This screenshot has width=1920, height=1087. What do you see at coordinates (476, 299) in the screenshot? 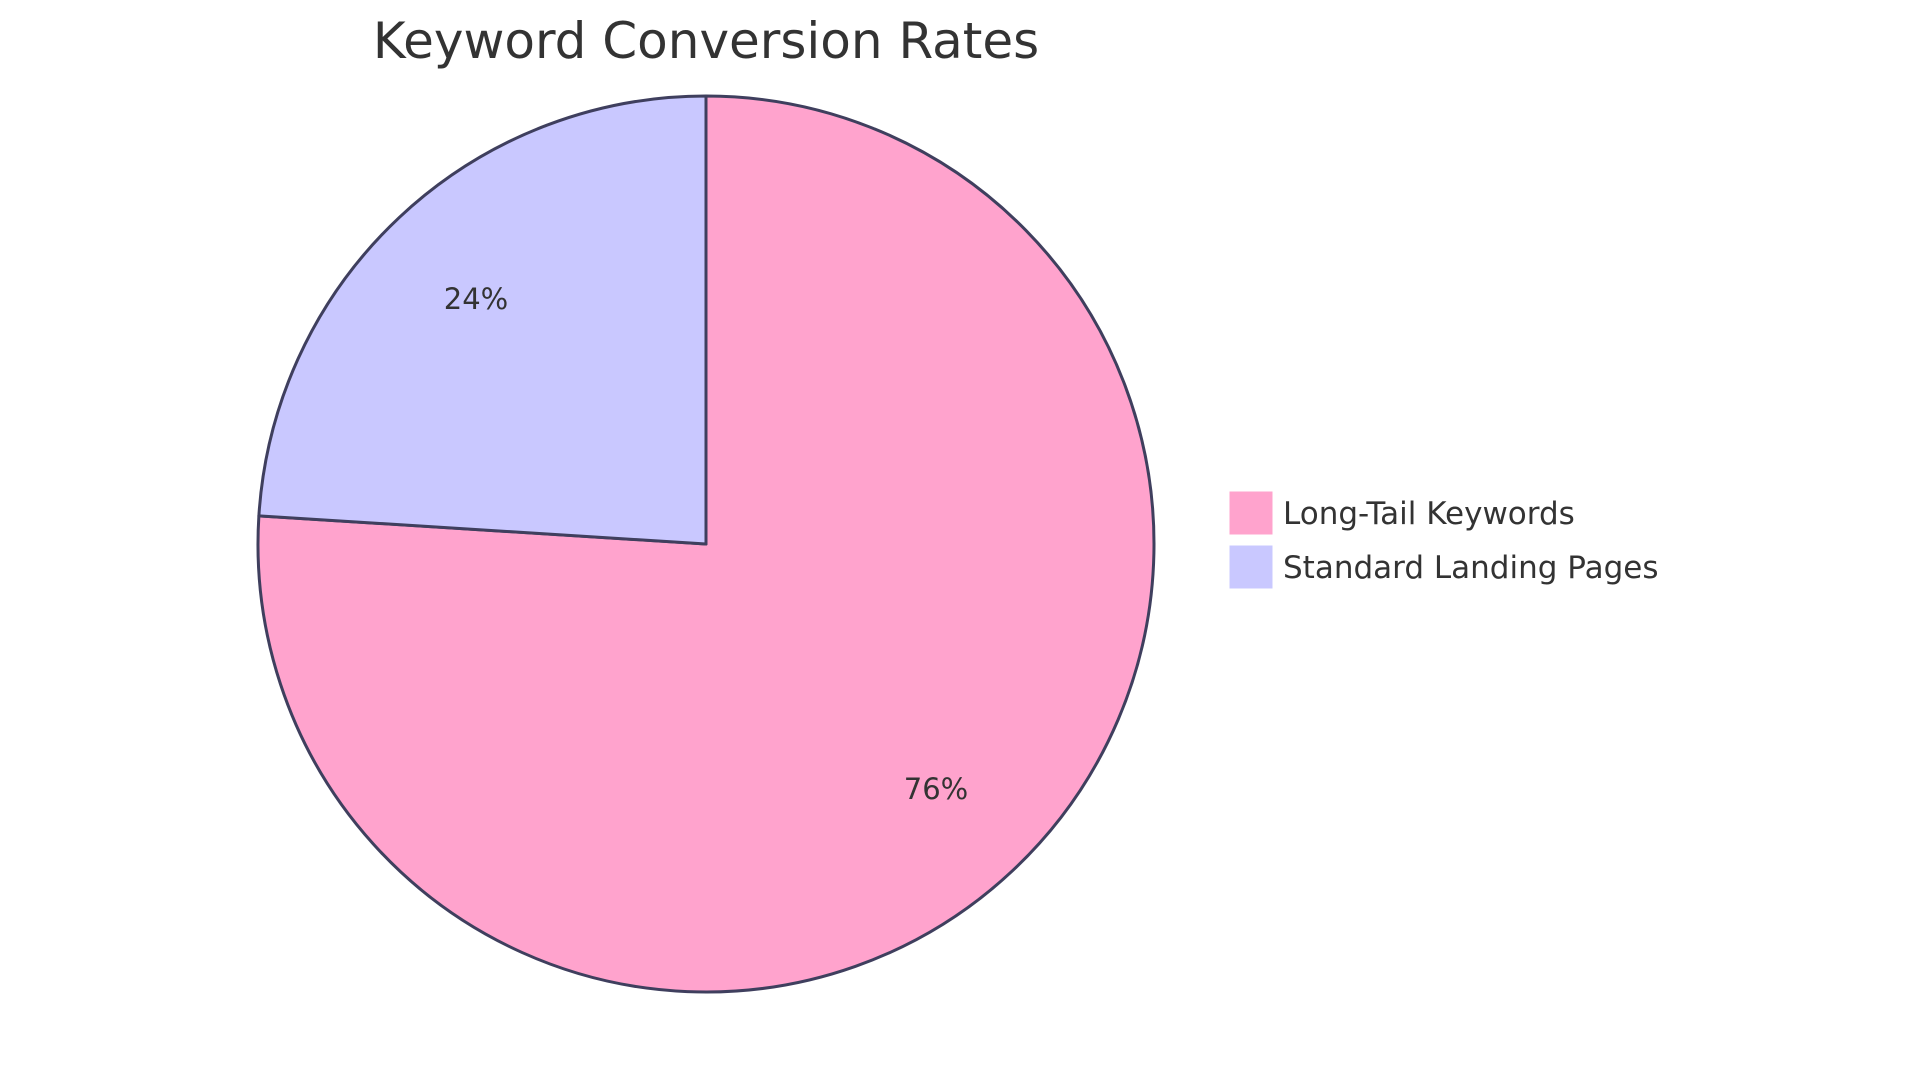
I see `slice-percent-label: 24%` at bounding box center [476, 299].